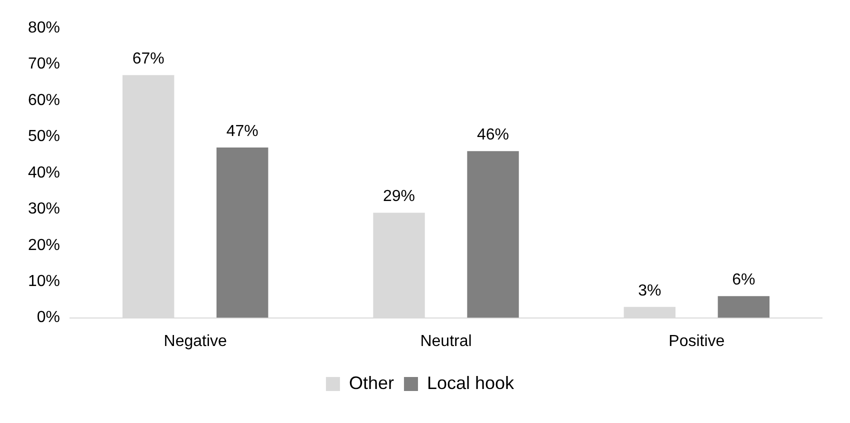 The image size is (850, 423). I want to click on data-label: 3%, so click(650, 291).